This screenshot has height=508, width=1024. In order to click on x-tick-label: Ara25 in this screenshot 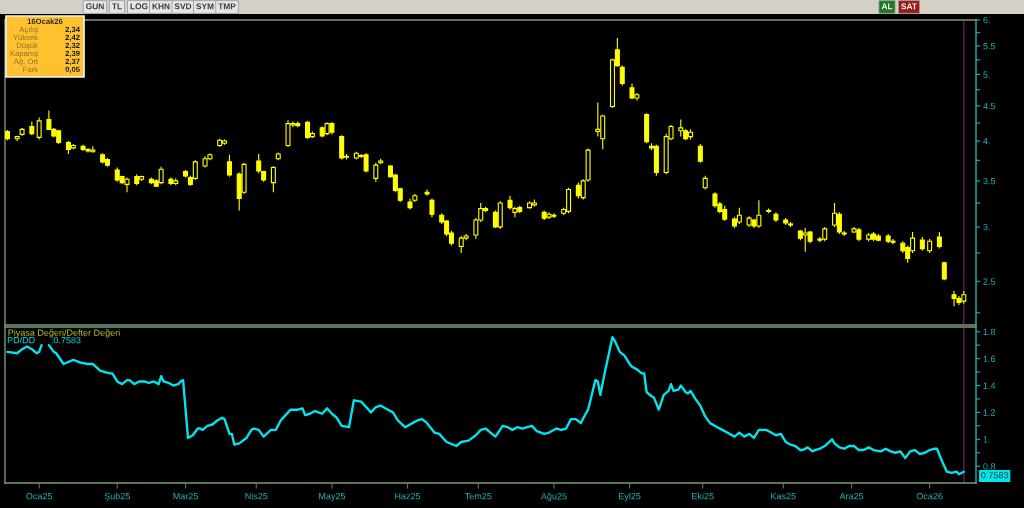, I will do `click(851, 496)`.